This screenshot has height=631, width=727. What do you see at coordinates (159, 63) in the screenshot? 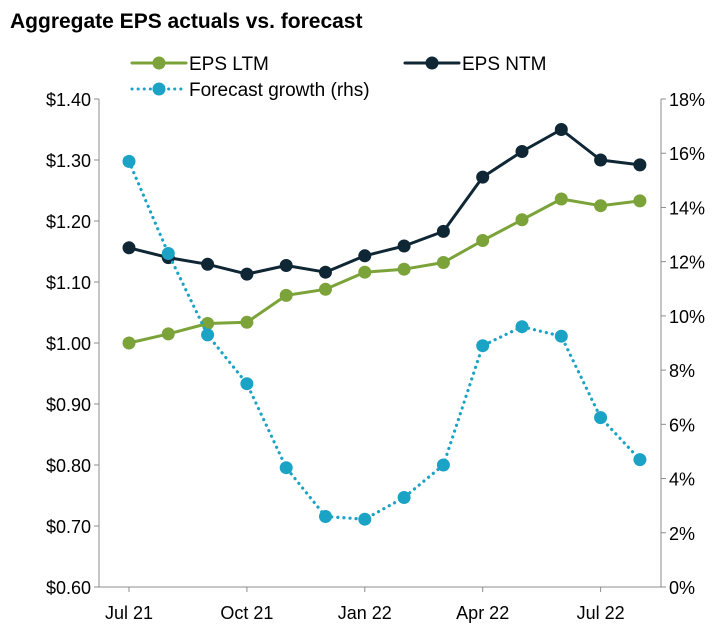
I see `legend-swatch-marker-eps-ltm` at bounding box center [159, 63].